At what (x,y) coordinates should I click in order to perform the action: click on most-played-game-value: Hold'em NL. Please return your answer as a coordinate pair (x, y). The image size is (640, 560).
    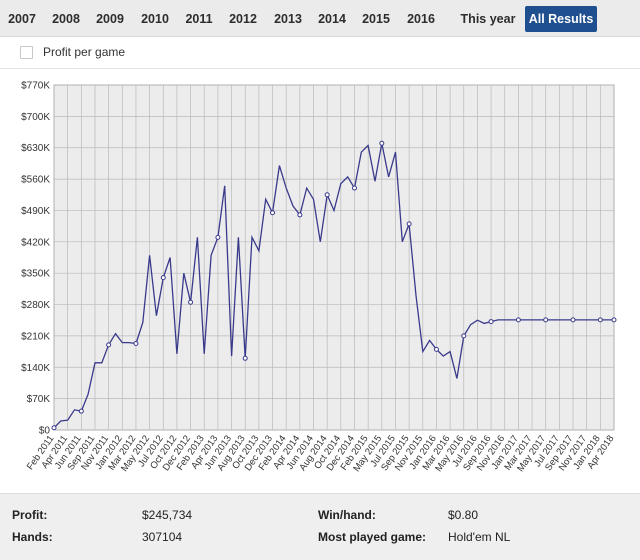
    Looking at the image, I should click on (479, 537).